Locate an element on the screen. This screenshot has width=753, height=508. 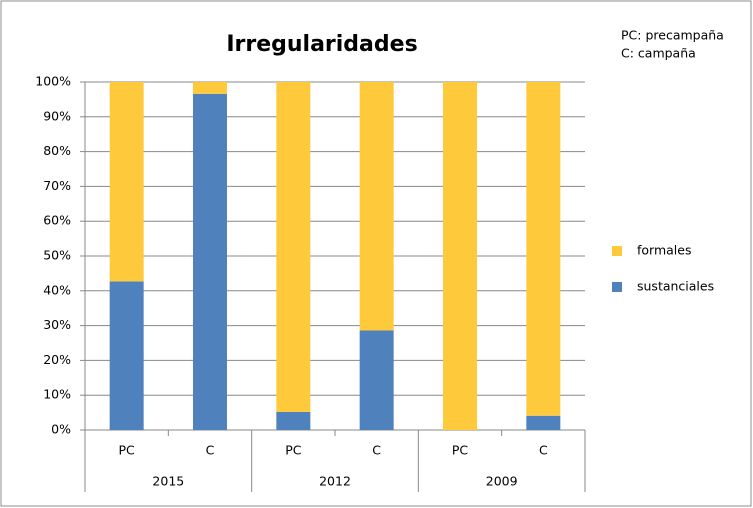
y-tick-label: 100% is located at coordinates (53, 81).